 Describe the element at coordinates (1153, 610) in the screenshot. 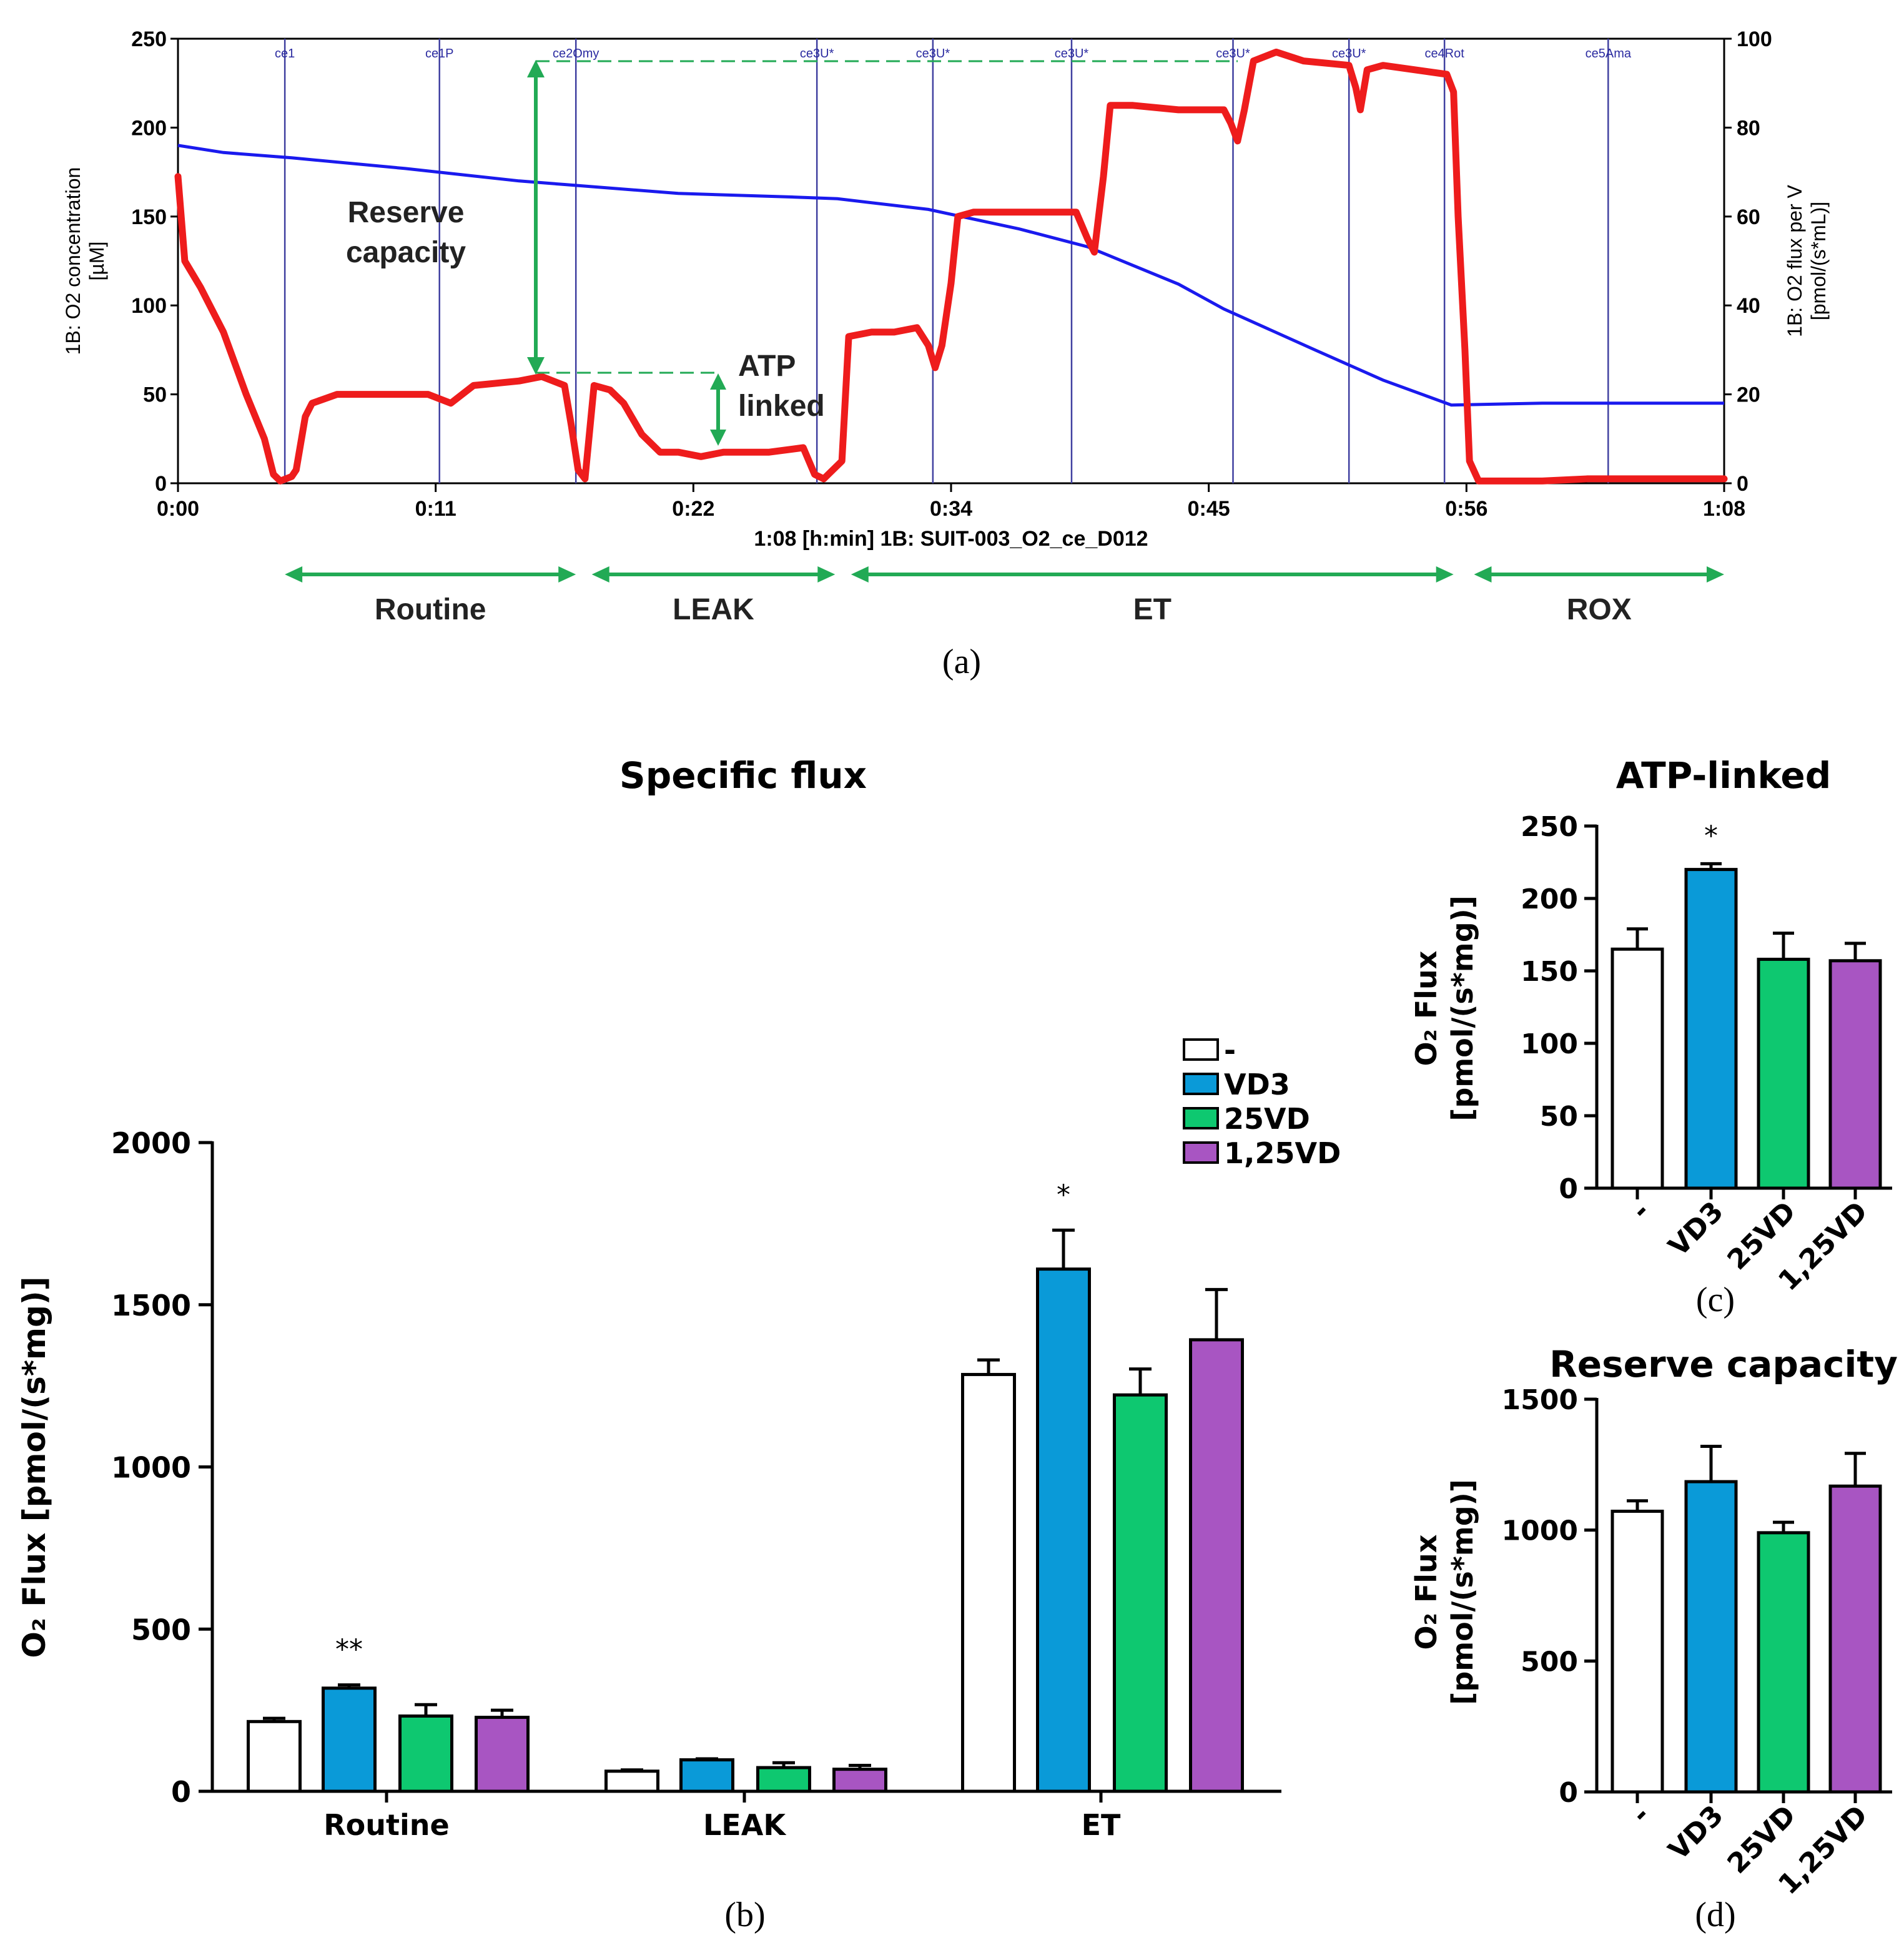

I see `phase-label: ET` at that location.